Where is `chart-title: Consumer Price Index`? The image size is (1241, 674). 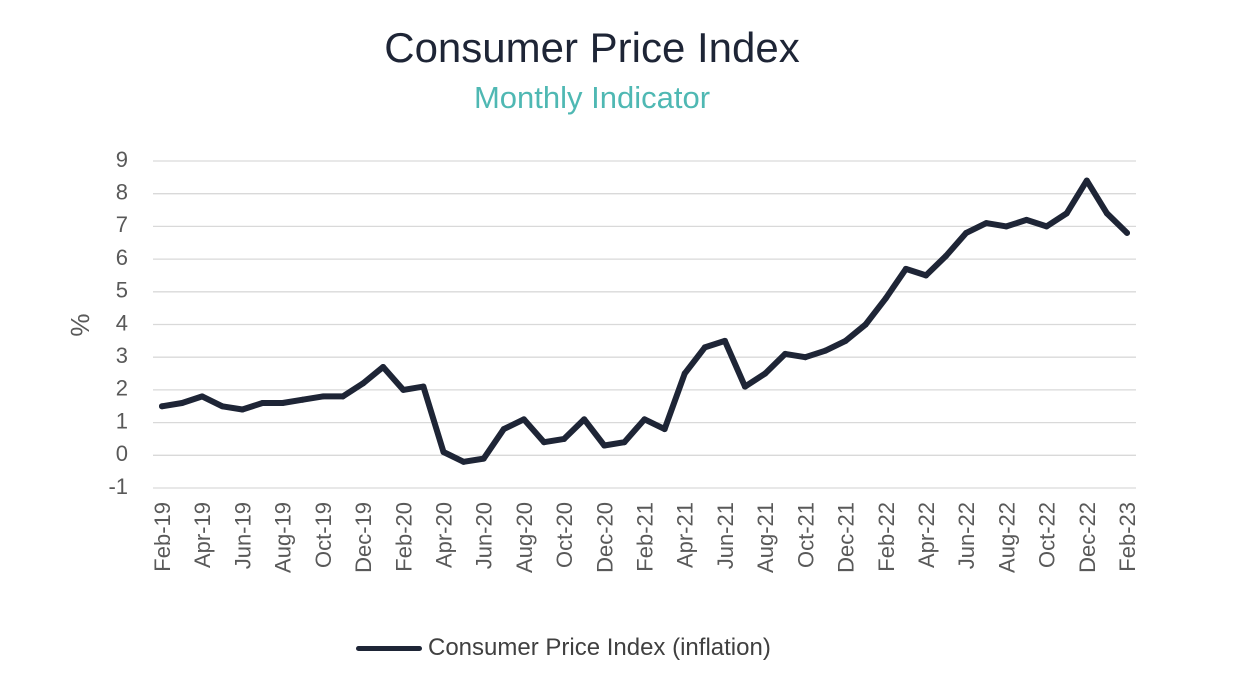
chart-title: Consumer Price Index is located at coordinates (592, 47).